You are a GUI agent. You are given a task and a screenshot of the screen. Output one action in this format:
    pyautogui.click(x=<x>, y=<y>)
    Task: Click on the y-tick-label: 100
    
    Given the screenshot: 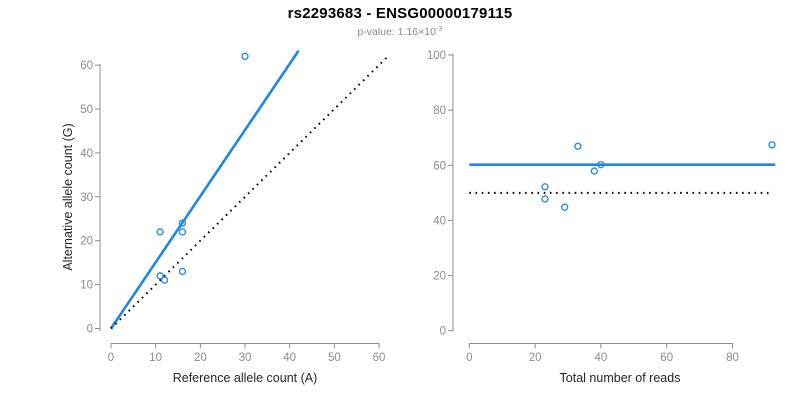 What is the action you would take?
    pyautogui.click(x=436, y=56)
    